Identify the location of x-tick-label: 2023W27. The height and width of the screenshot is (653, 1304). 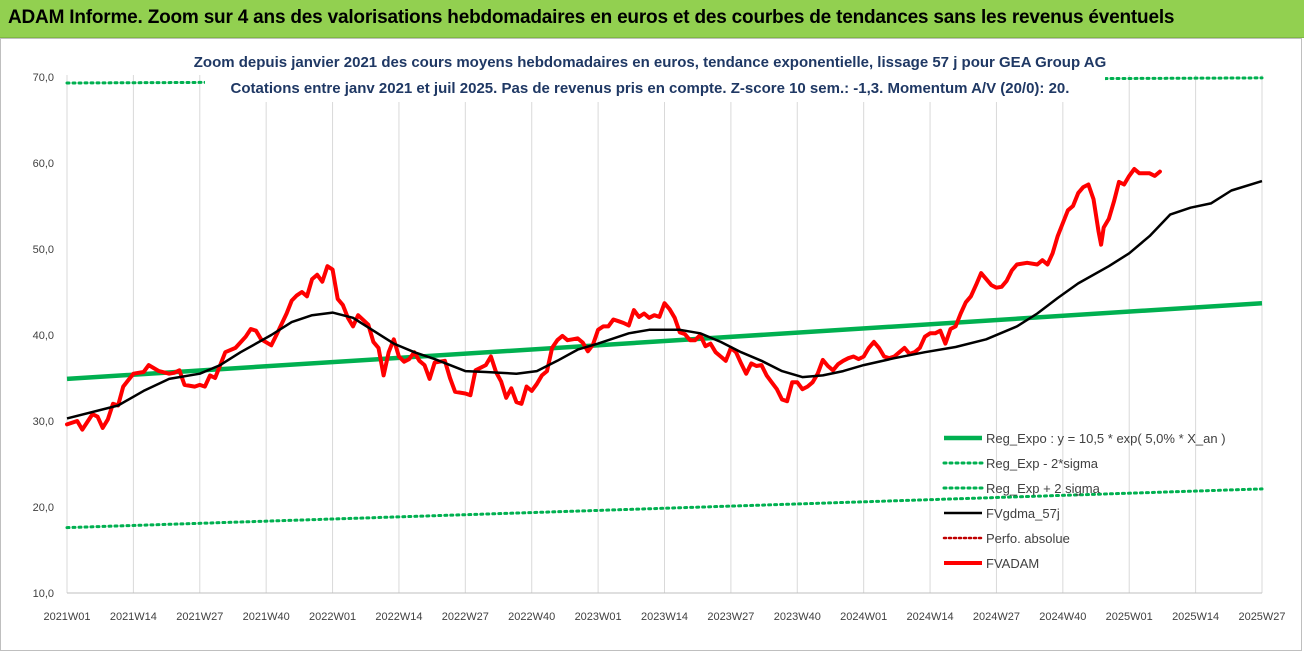
(730, 617).